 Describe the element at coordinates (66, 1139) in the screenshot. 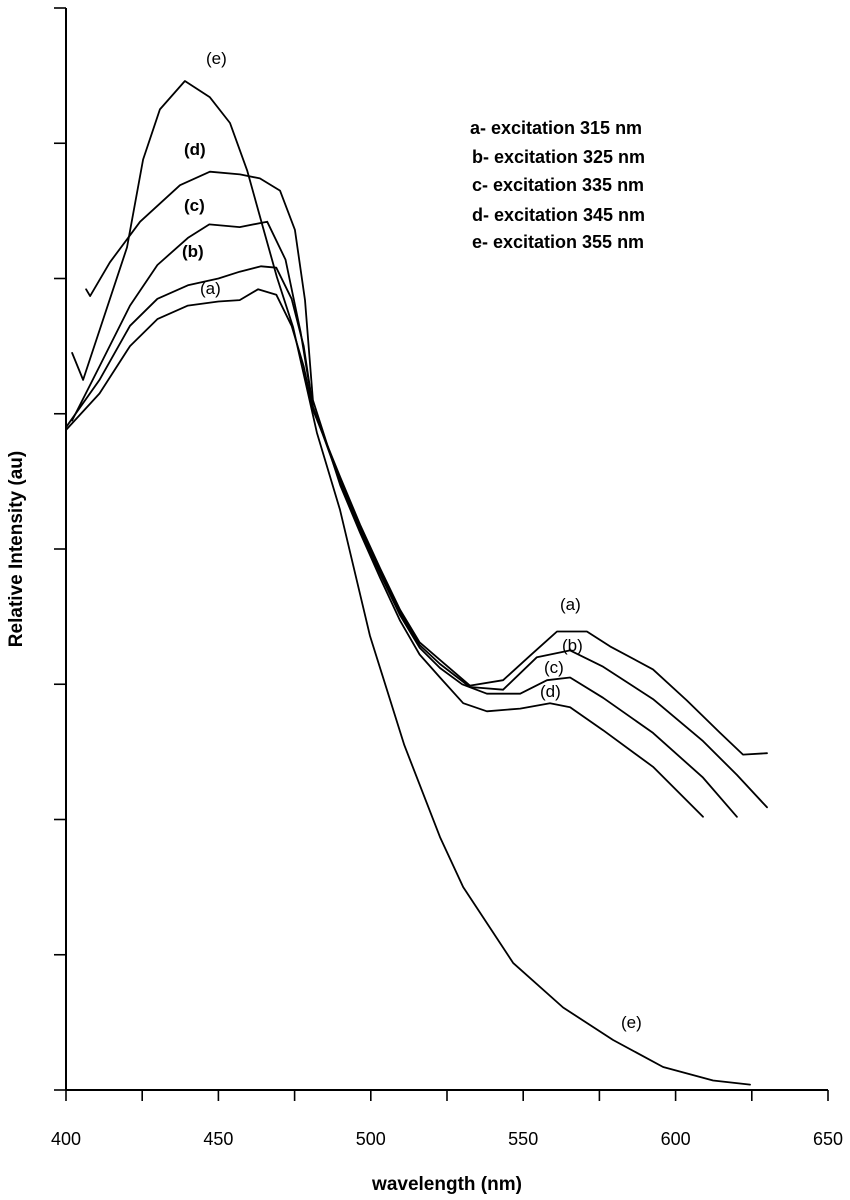

I see `x-tick-label: 400` at that location.